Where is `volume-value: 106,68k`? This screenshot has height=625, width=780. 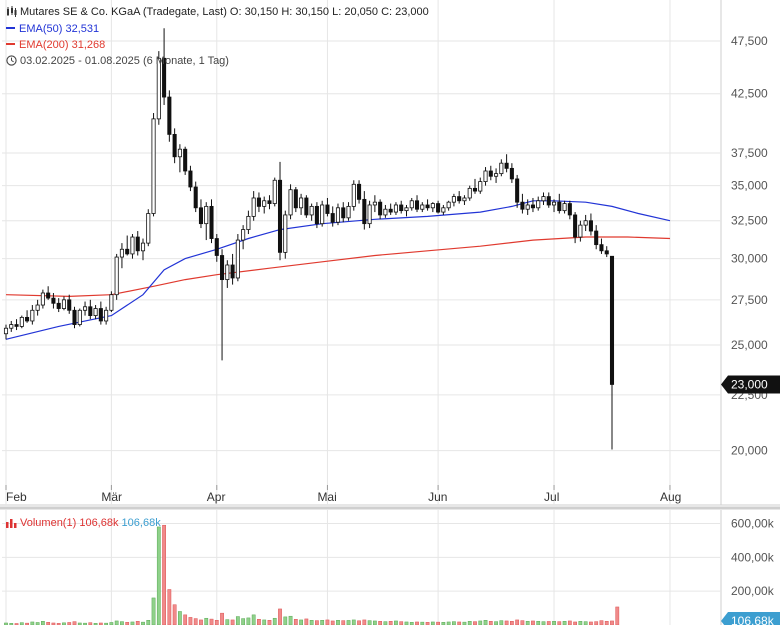 volume-value: 106,68k is located at coordinates (99, 523).